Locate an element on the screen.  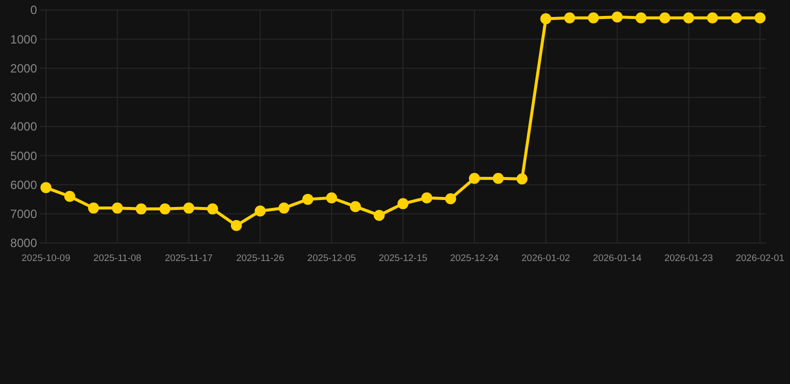
x-tick-label: 2026-01-14 is located at coordinates (617, 258).